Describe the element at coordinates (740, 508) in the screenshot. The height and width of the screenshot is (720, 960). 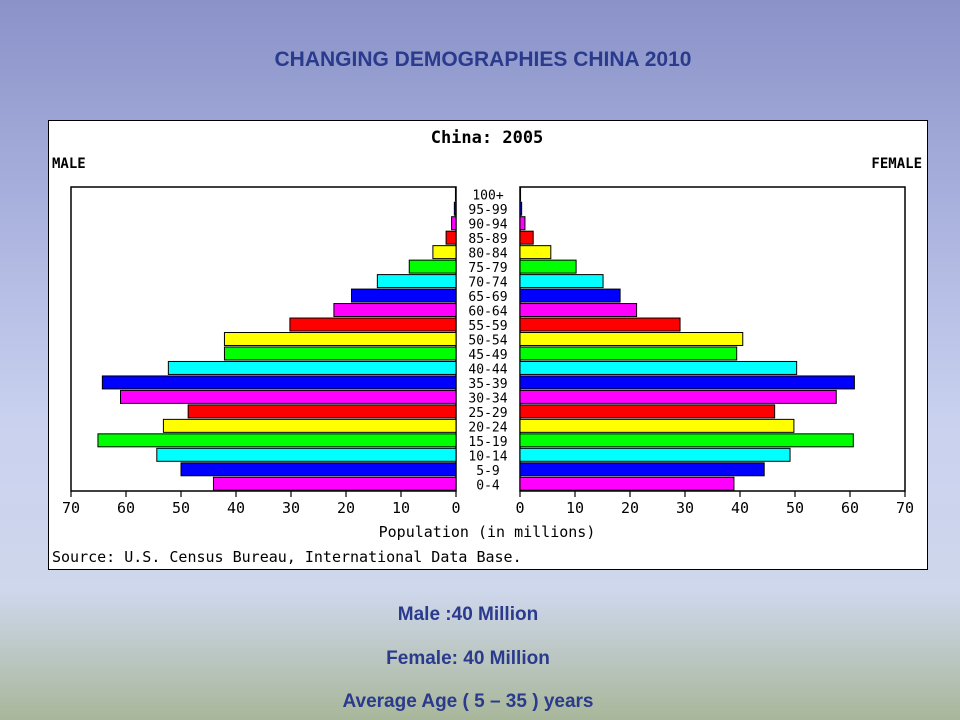
I see `female-tick-label: 40` at that location.